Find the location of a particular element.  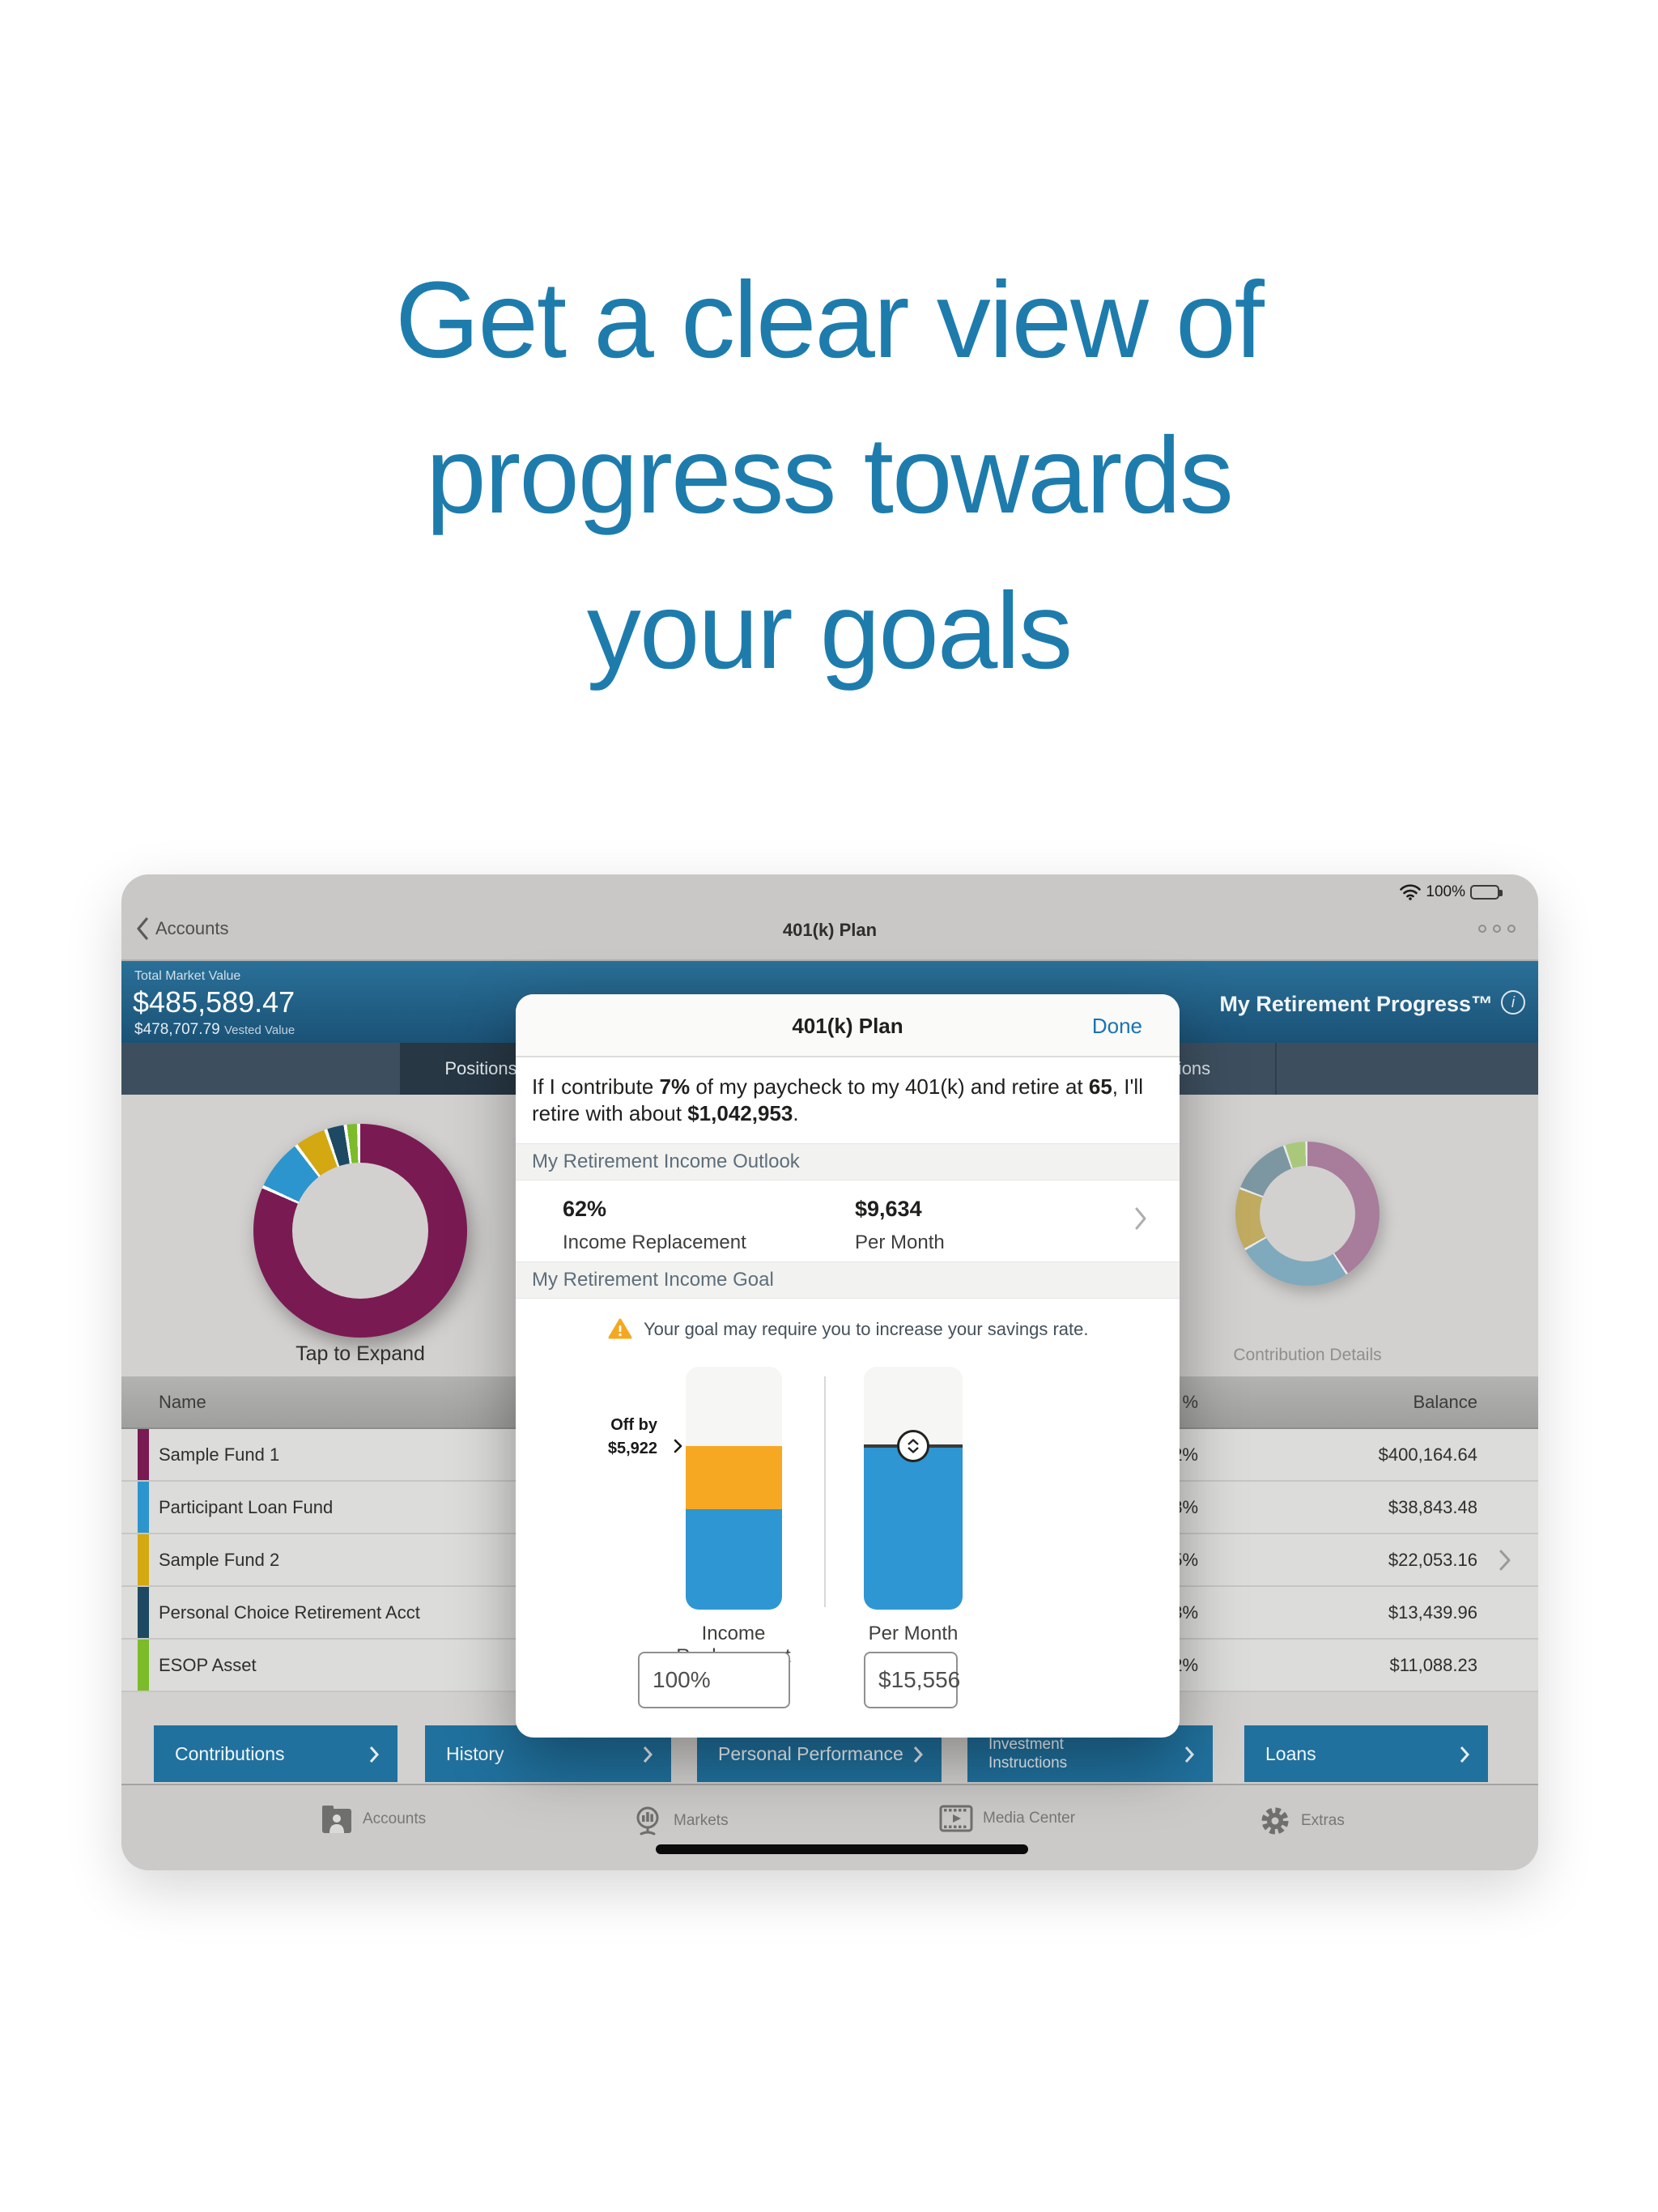

goal-bar-month-funded is located at coordinates (913, 1528).